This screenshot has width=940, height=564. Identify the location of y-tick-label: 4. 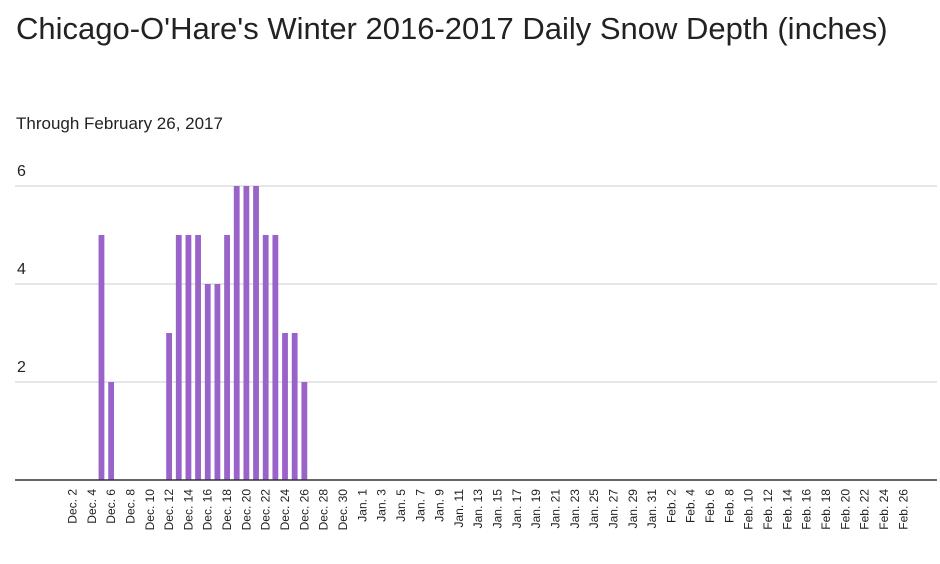
(21, 269).